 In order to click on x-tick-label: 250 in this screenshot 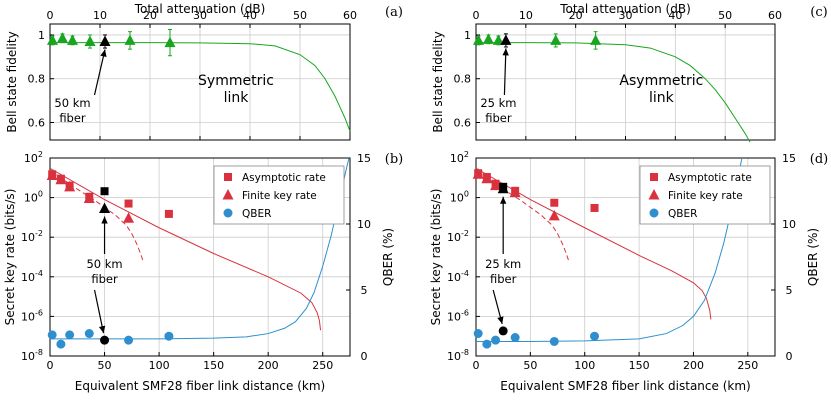, I will do `click(322, 365)`.